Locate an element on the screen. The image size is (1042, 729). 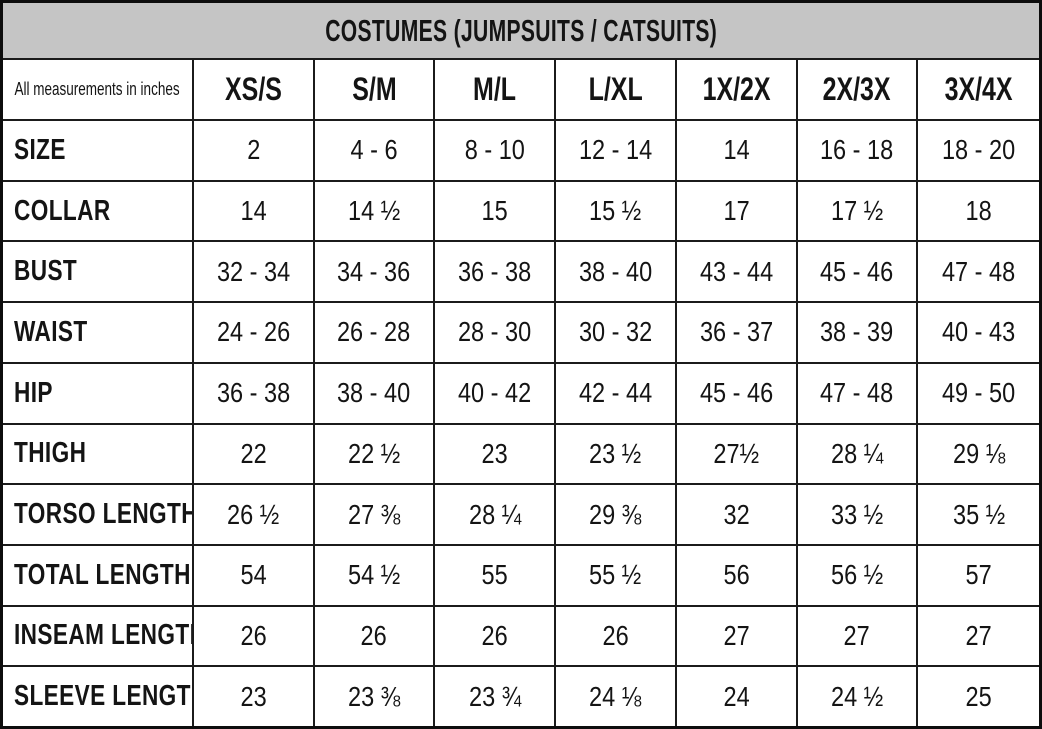
table-cell: 30 - 32 is located at coordinates (616, 332).